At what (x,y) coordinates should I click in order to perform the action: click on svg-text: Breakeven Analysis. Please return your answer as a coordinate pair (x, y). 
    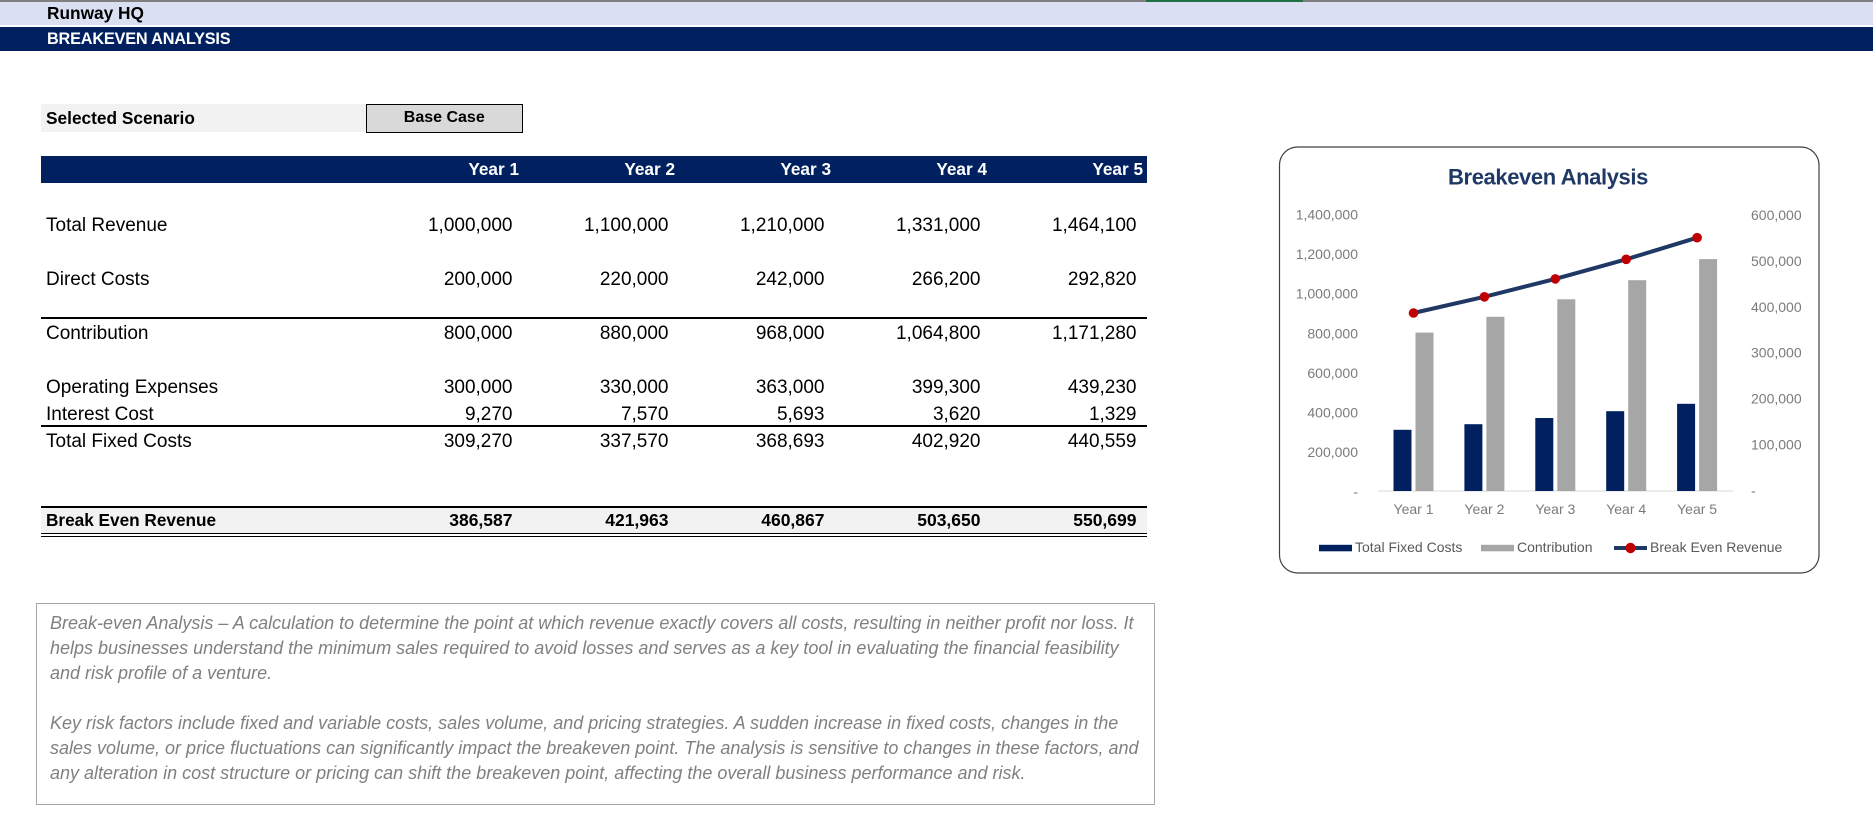
    Looking at the image, I should click on (1548, 177).